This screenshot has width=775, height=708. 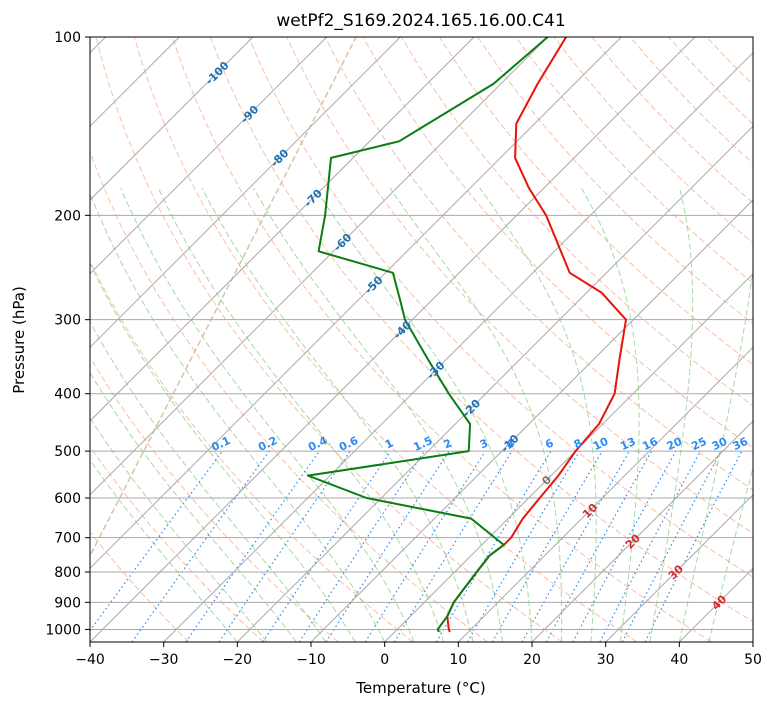 I want to click on mixing-ratio-label: 6, so click(x=549, y=443).